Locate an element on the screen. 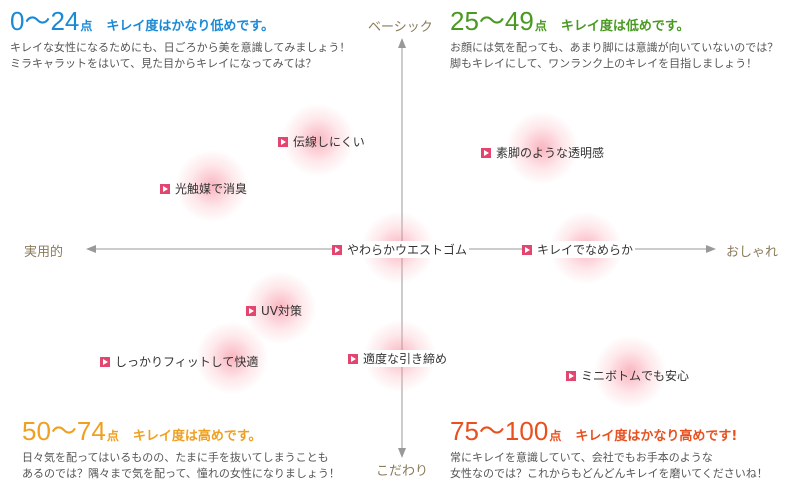  description-line: 日々気を配ってはいるものの、たまに手を抜いてしまうことも is located at coordinates (175, 457).